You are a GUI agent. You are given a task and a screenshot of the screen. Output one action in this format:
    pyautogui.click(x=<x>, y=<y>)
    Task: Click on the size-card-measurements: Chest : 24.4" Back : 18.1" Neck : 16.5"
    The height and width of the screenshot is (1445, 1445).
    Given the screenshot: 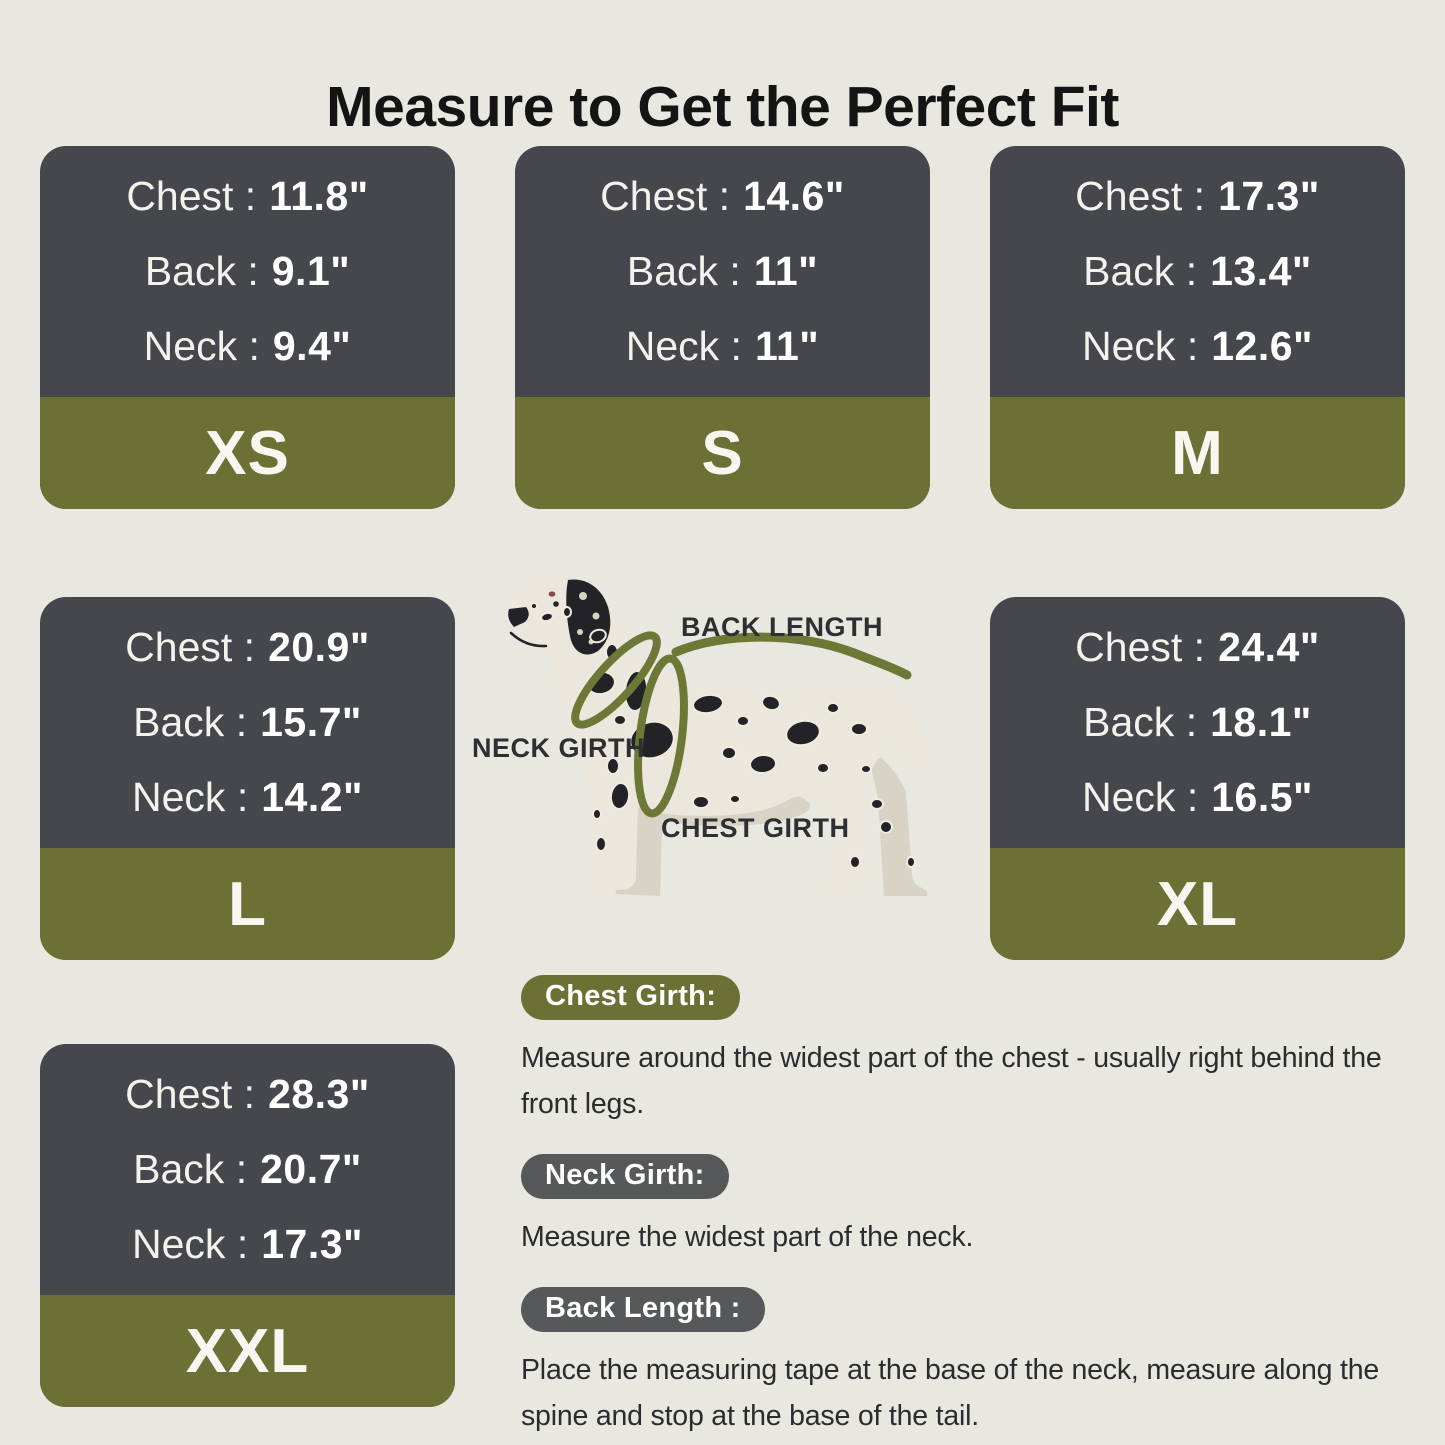 What is the action you would take?
    pyautogui.click(x=1197, y=722)
    